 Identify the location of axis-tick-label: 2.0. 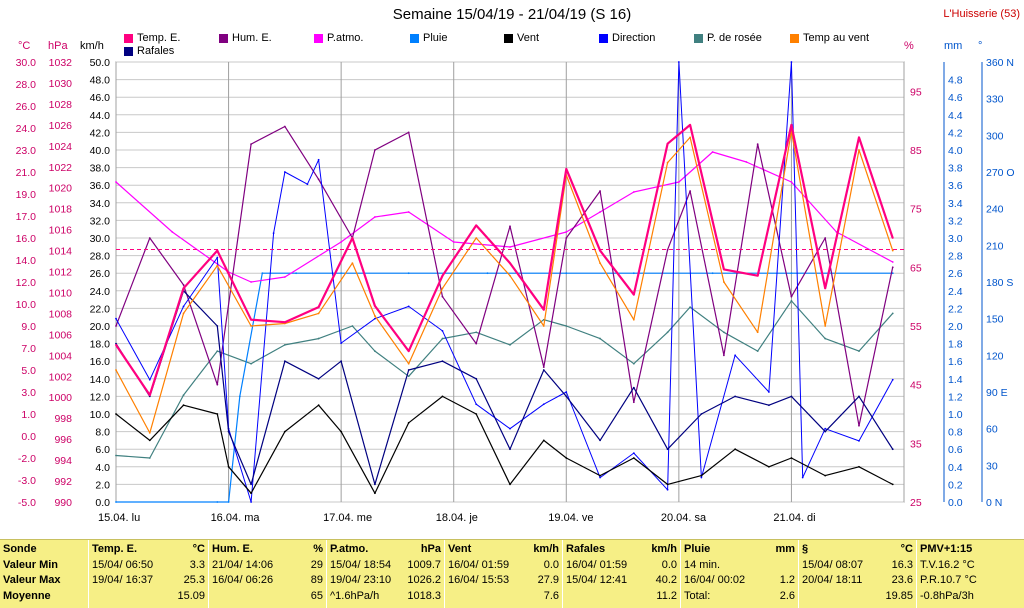
(102, 485).